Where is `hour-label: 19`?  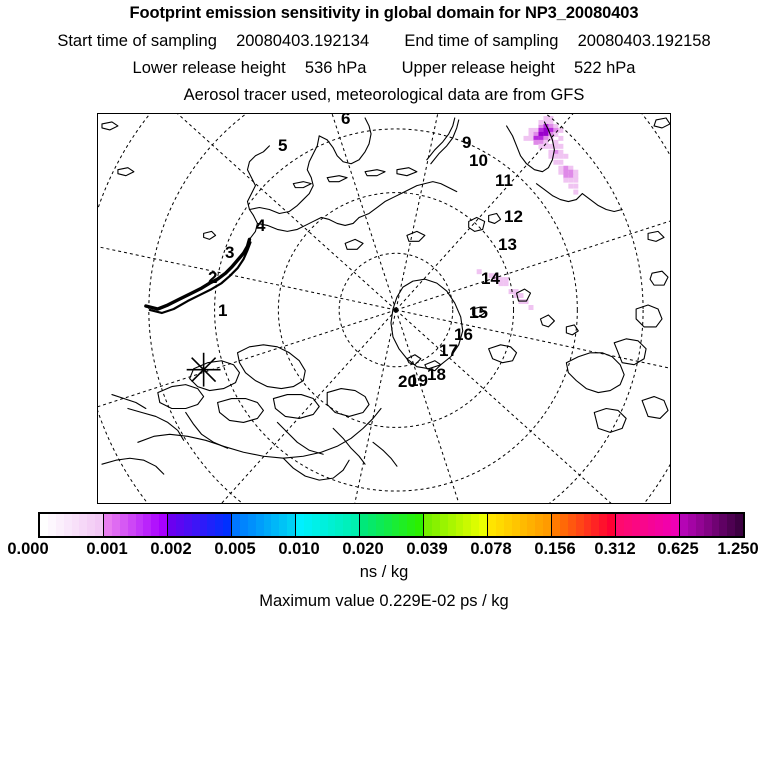
hour-label: 19 is located at coordinates (418, 380).